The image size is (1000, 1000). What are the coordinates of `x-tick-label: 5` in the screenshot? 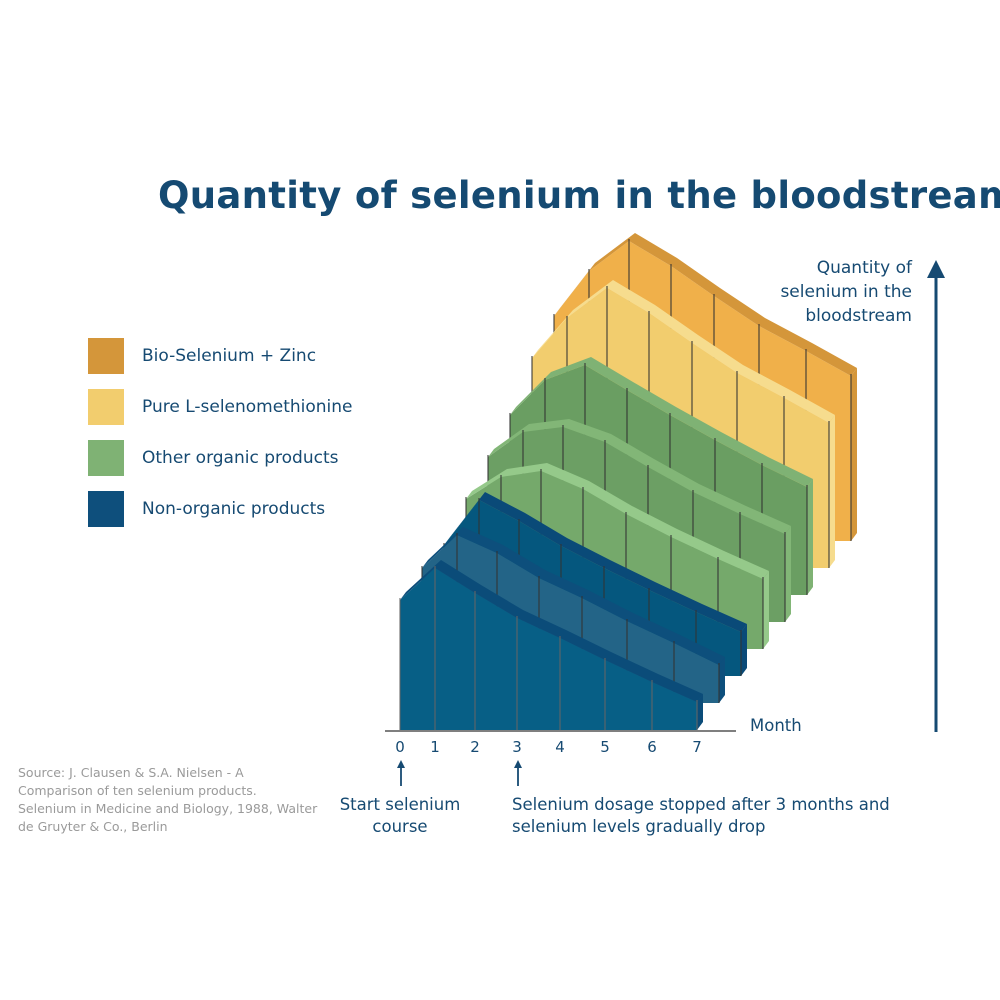 It's located at (605, 747).